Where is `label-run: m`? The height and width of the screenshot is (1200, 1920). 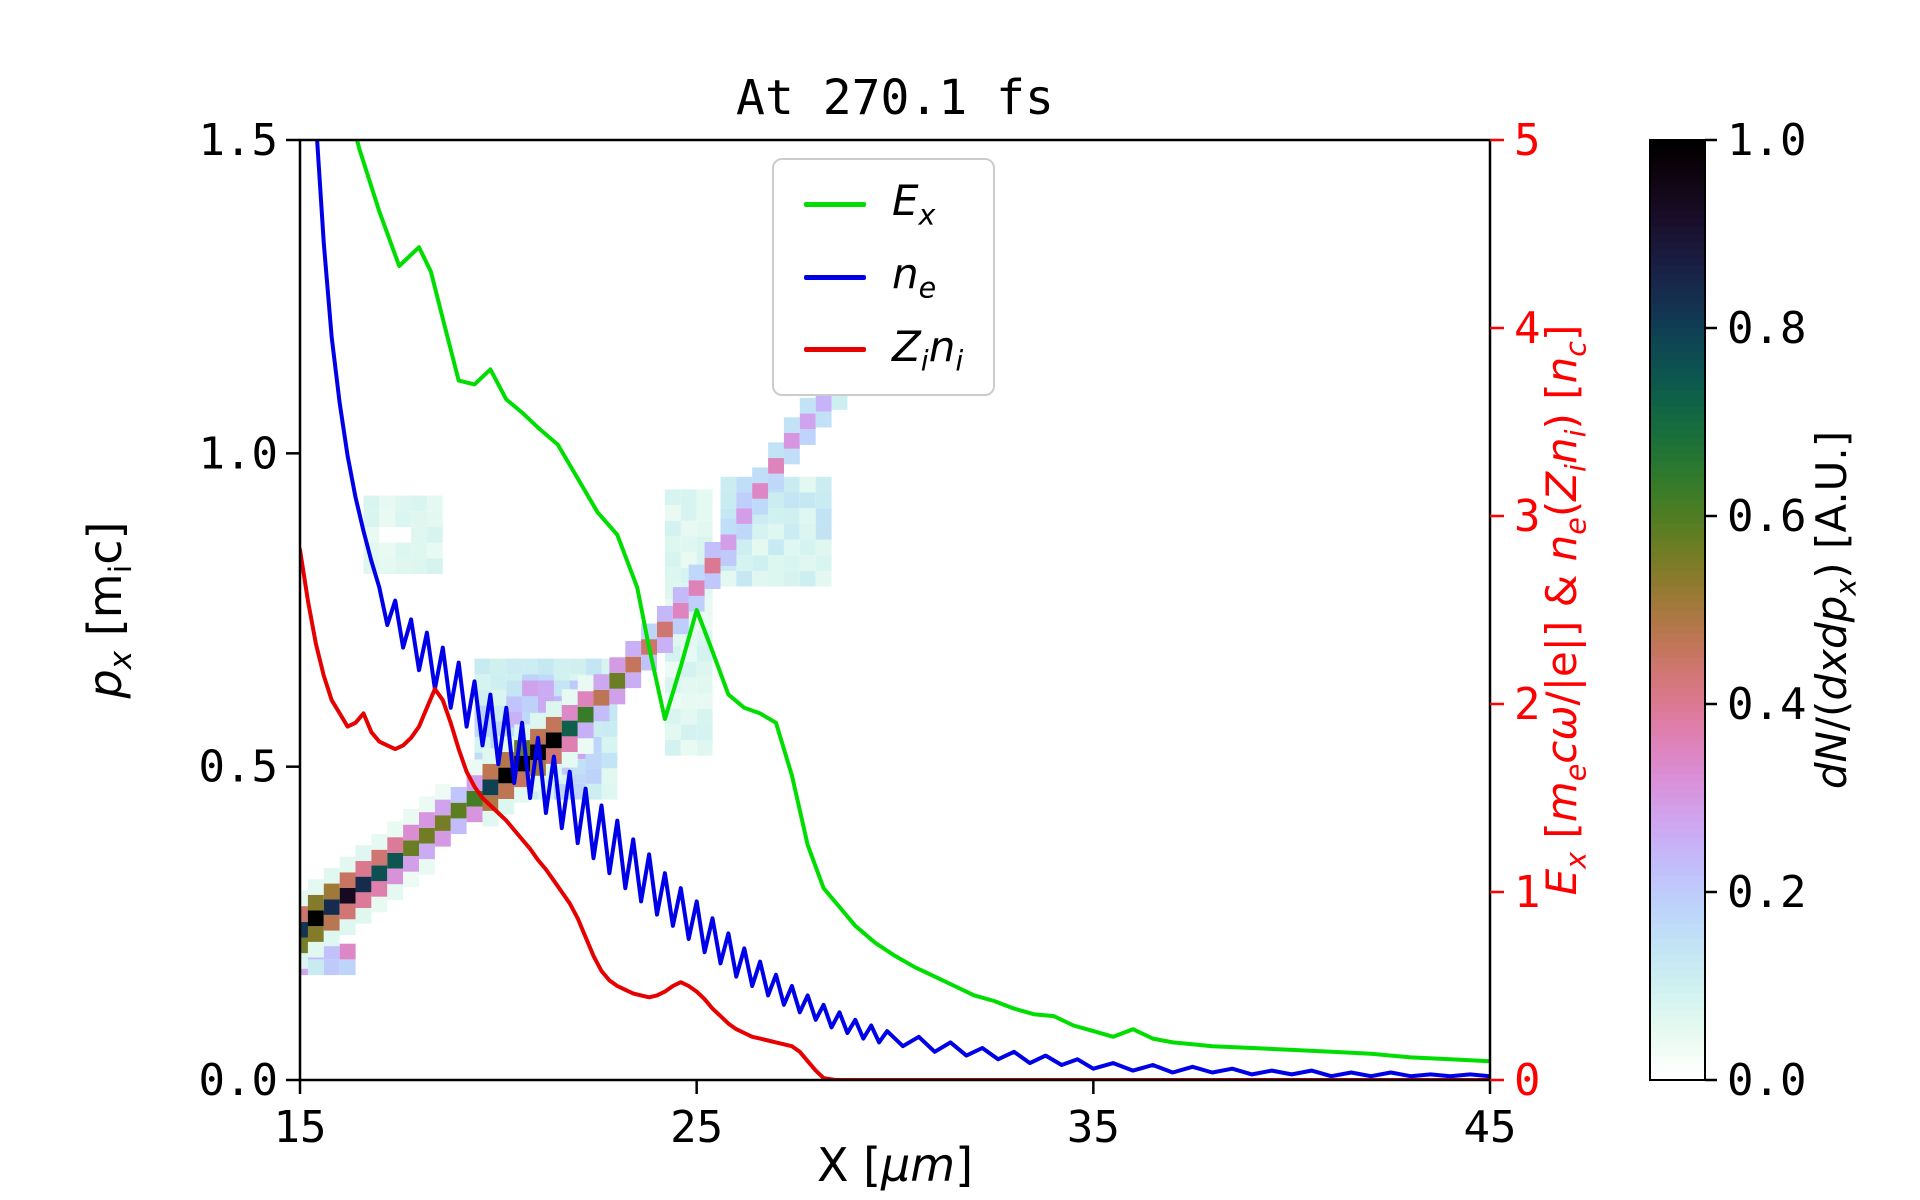
label-run: m is located at coordinates (1561, 802).